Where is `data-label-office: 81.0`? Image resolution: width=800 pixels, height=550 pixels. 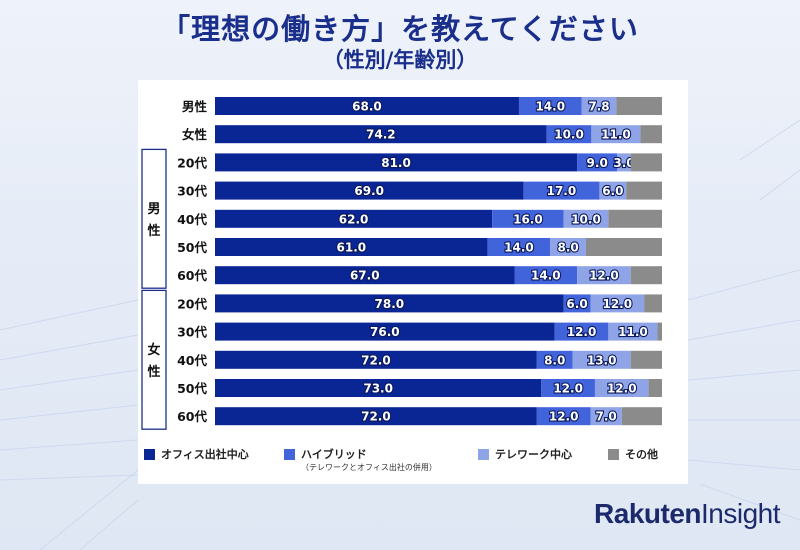 data-label-office: 81.0 is located at coordinates (396, 163).